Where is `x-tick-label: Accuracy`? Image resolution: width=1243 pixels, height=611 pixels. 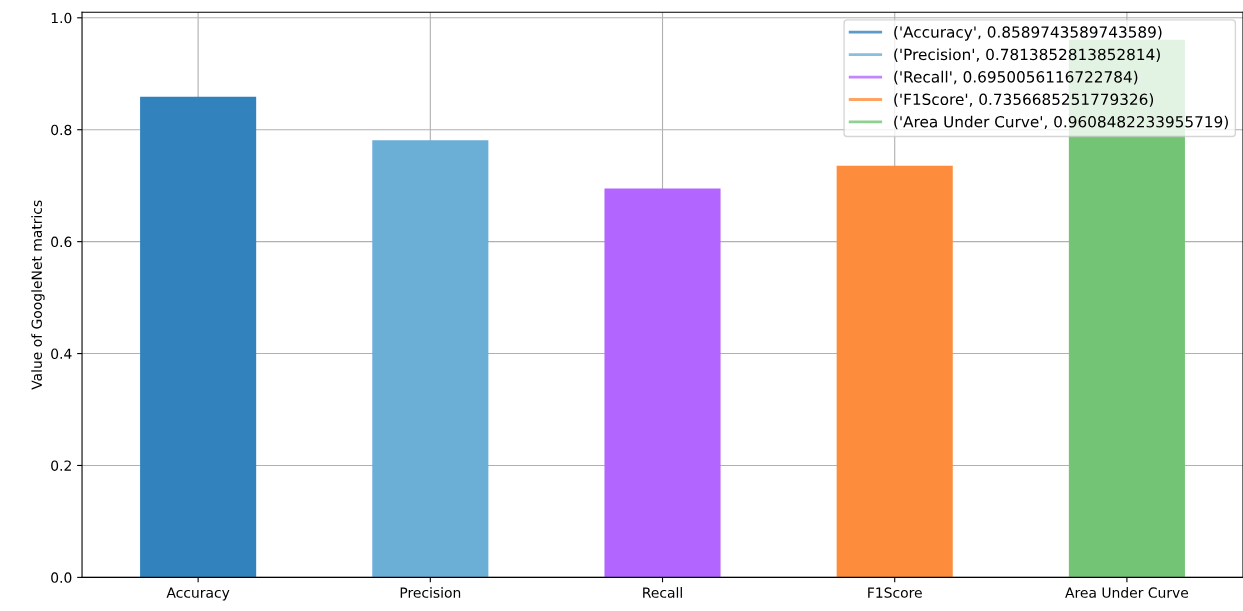 x-tick-label: Accuracy is located at coordinates (198, 594).